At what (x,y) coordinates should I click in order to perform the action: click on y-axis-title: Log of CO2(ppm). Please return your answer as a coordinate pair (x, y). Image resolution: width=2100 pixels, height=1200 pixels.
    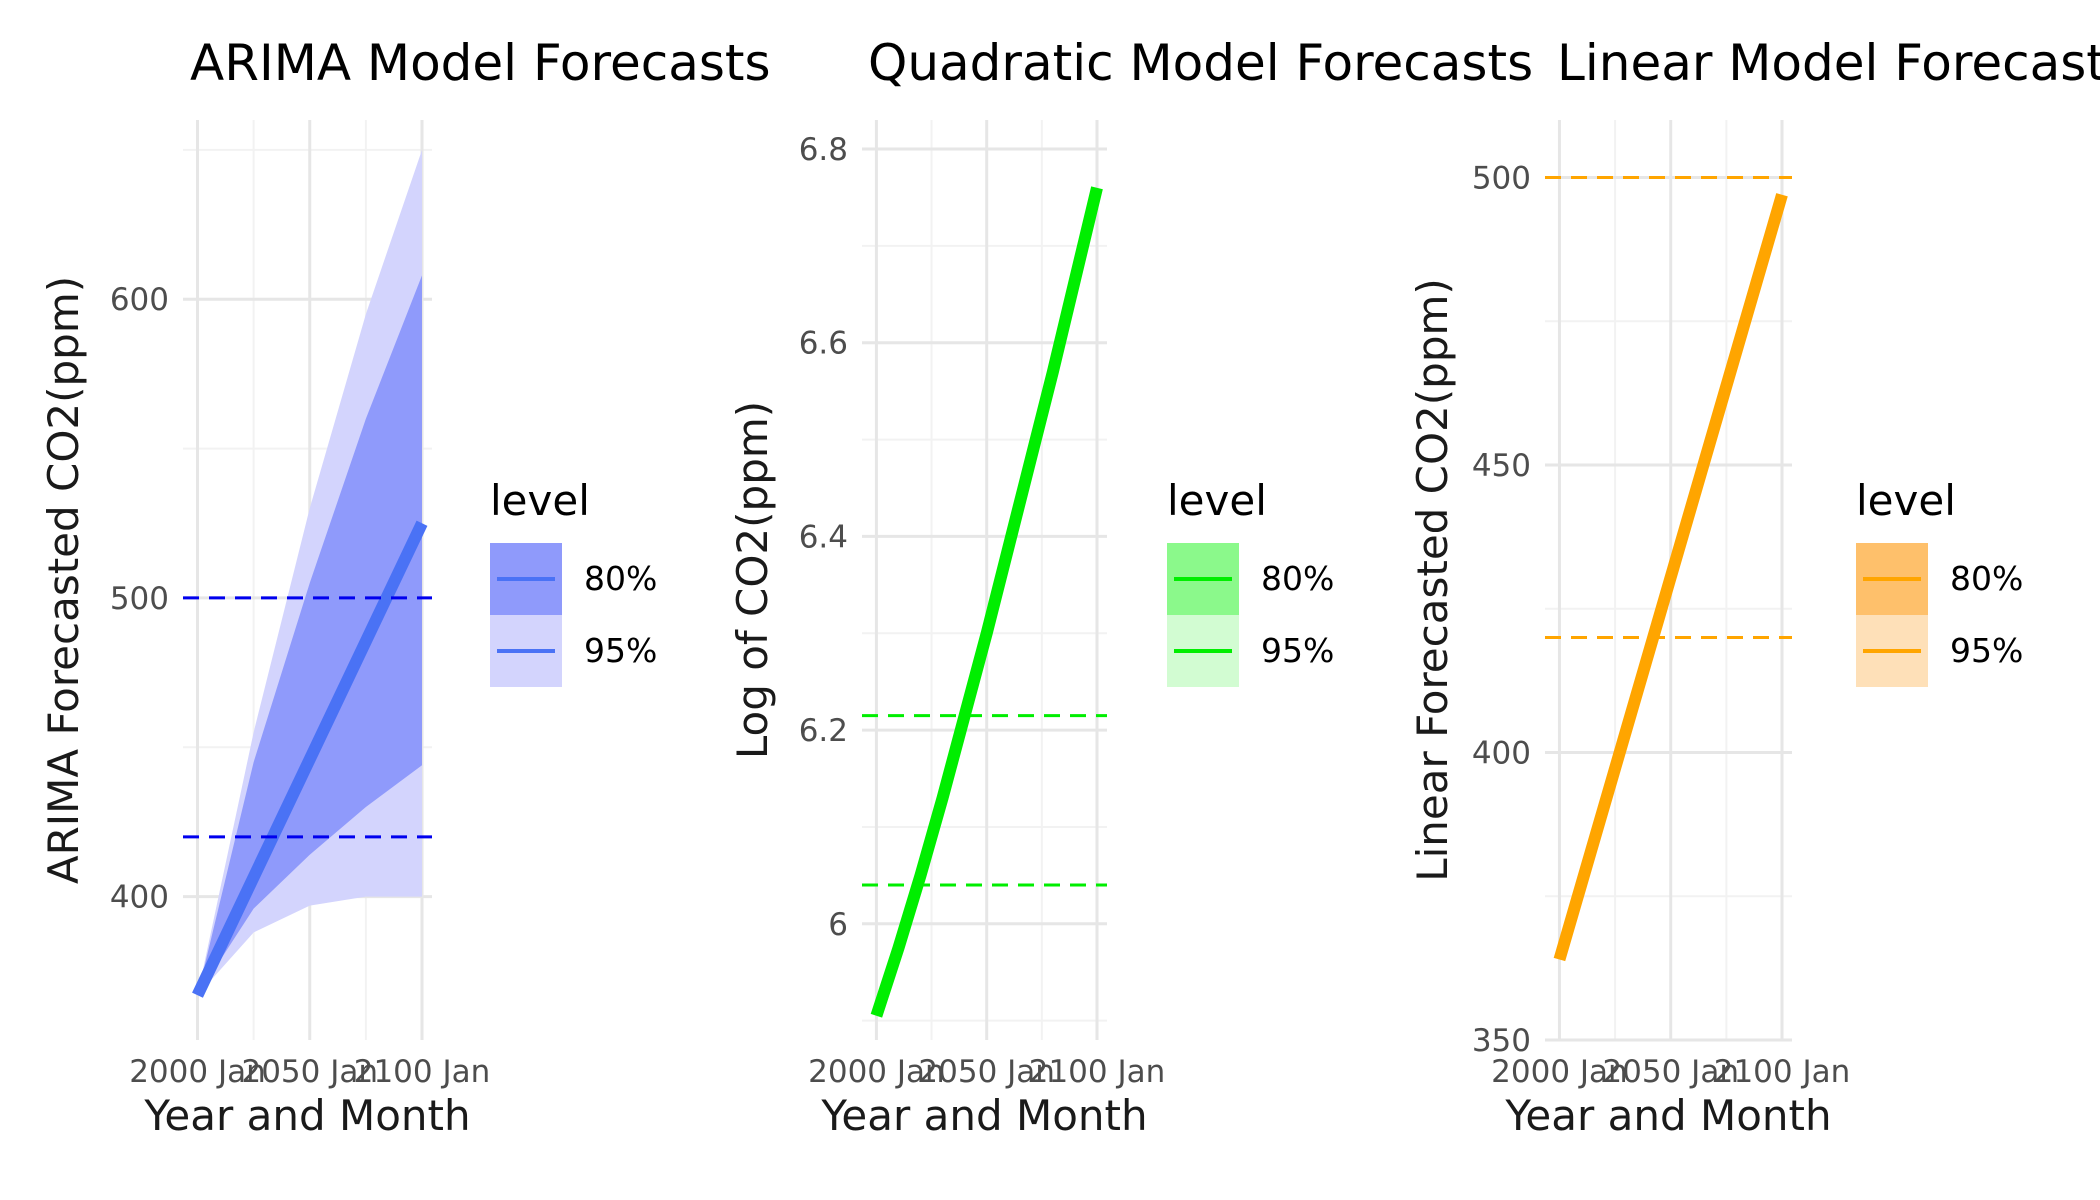
    Looking at the image, I should click on (752, 580).